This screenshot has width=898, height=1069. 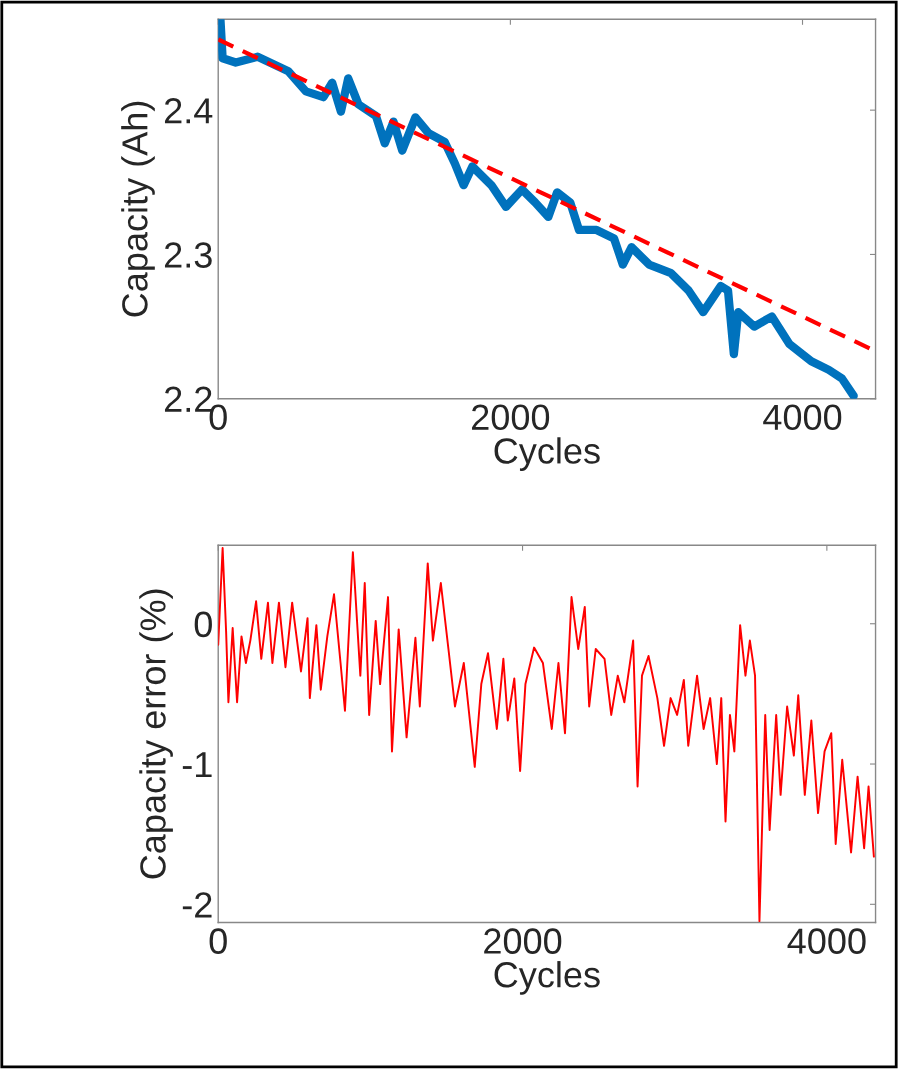 What do you see at coordinates (188, 111) in the screenshot?
I see `y-tick-label: 2.4` at bounding box center [188, 111].